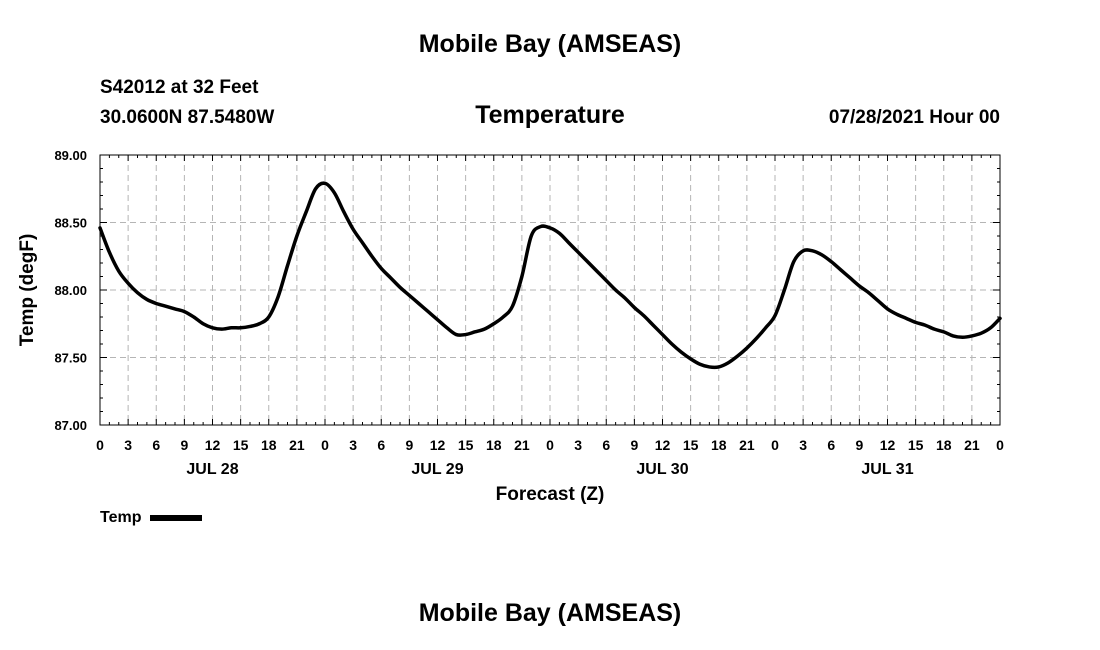 The width and height of the screenshot is (1100, 650). I want to click on y-tick-label: 88.50, so click(70, 223).